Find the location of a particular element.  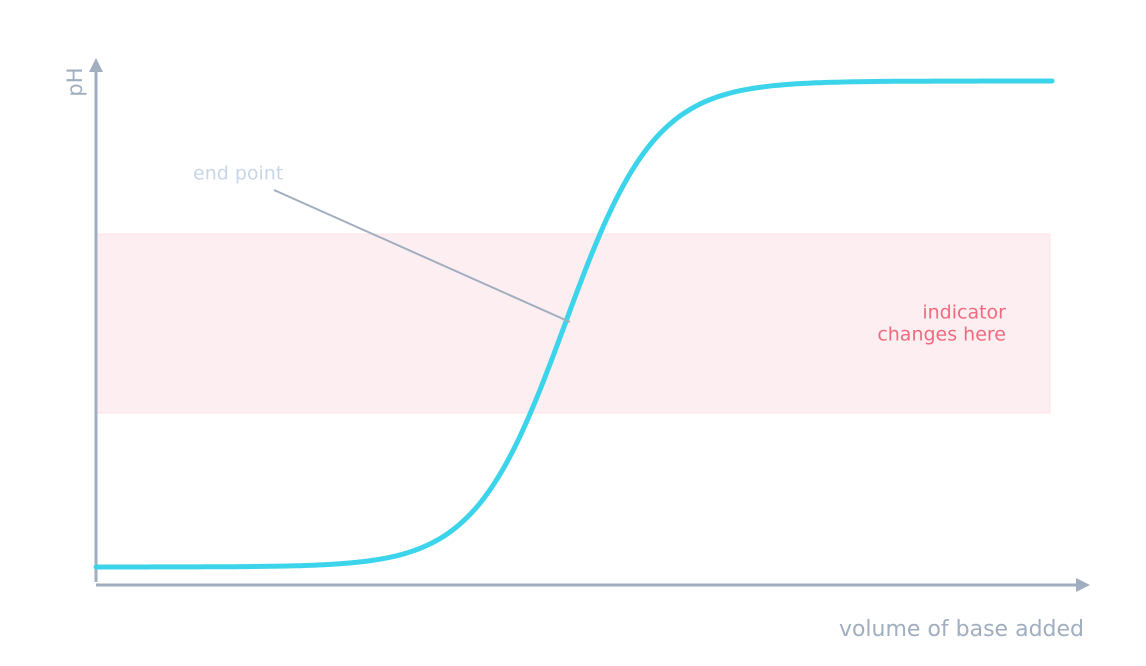

indicator-label: changes here is located at coordinates (941, 335).